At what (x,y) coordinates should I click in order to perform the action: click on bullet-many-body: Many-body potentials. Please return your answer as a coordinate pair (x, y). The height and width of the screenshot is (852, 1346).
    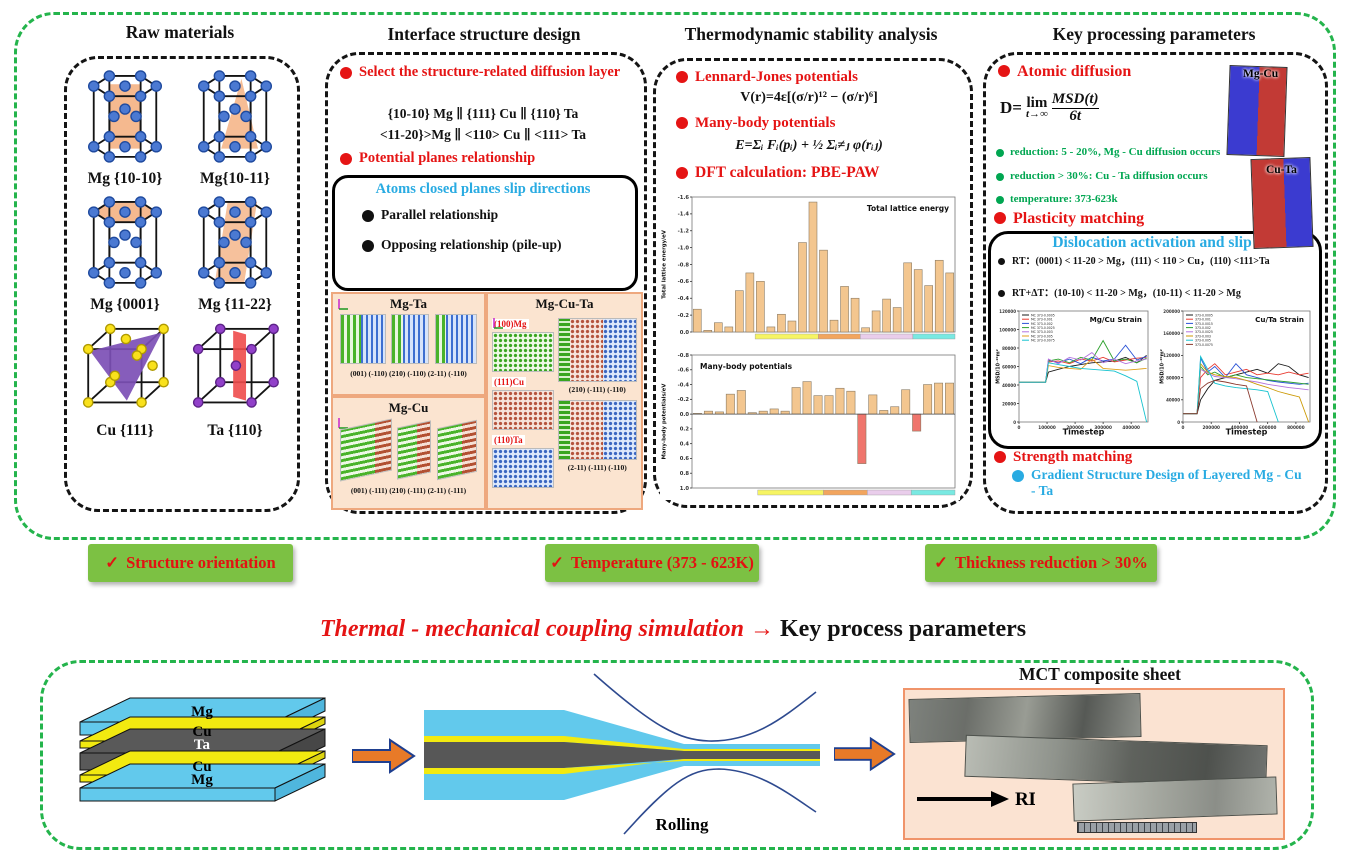
    Looking at the image, I should click on (816, 123).